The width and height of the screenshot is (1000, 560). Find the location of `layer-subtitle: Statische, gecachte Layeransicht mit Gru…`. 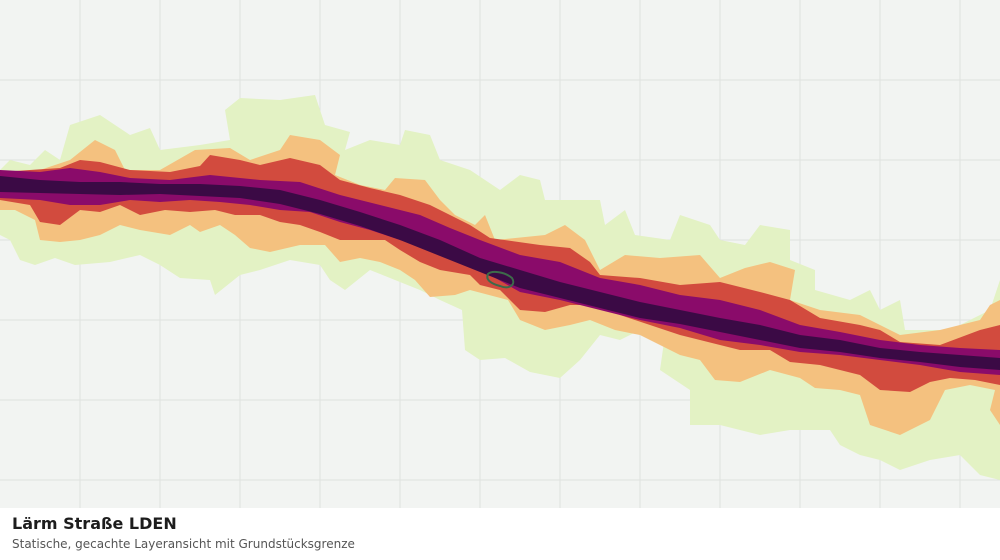

layer-subtitle: Statische, gecachte Layeransicht mit Gru… is located at coordinates (183, 544).